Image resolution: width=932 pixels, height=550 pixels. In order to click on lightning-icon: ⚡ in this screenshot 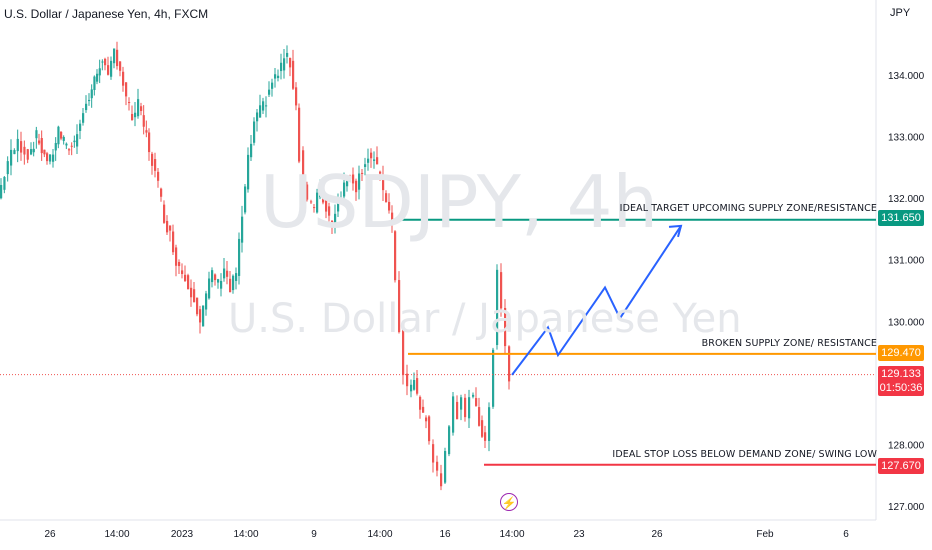, I will do `click(509, 502)`.